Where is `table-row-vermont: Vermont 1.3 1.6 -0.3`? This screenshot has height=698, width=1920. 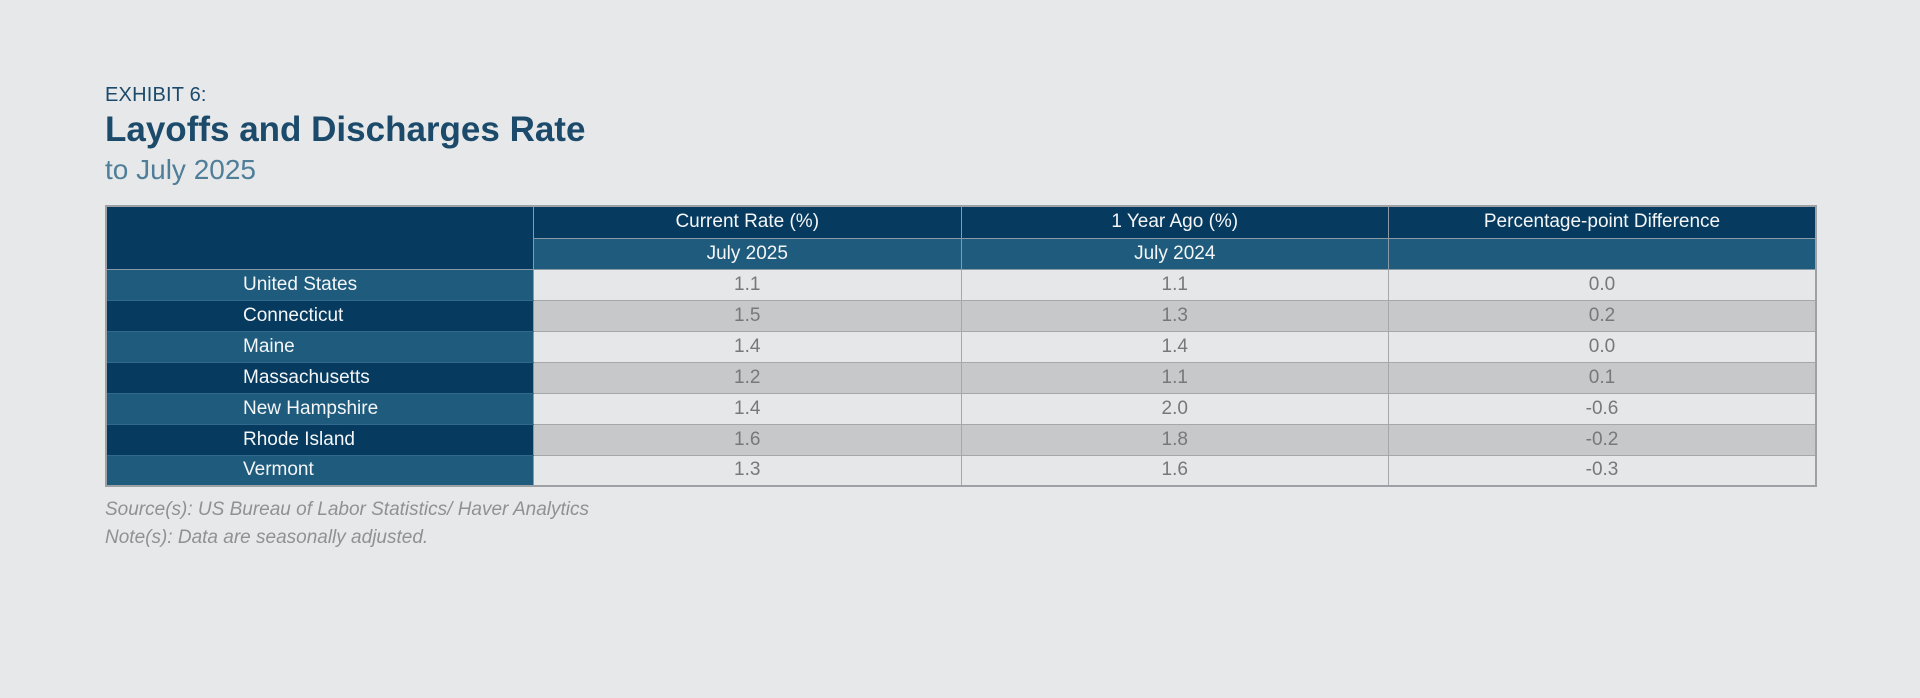
table-row-vermont: Vermont 1.3 1.6 -0.3 is located at coordinates (961, 470).